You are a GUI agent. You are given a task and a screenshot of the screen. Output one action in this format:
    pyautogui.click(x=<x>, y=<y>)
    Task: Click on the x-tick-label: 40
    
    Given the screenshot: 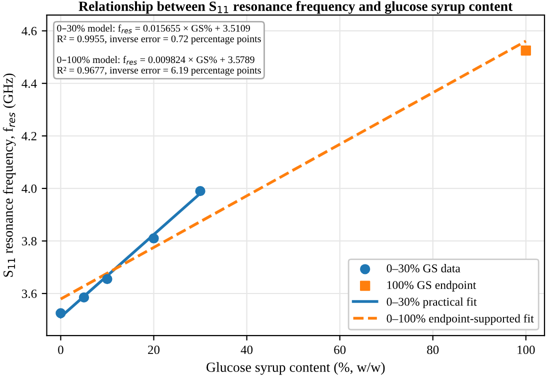 What is the action you would take?
    pyautogui.click(x=246, y=350)
    